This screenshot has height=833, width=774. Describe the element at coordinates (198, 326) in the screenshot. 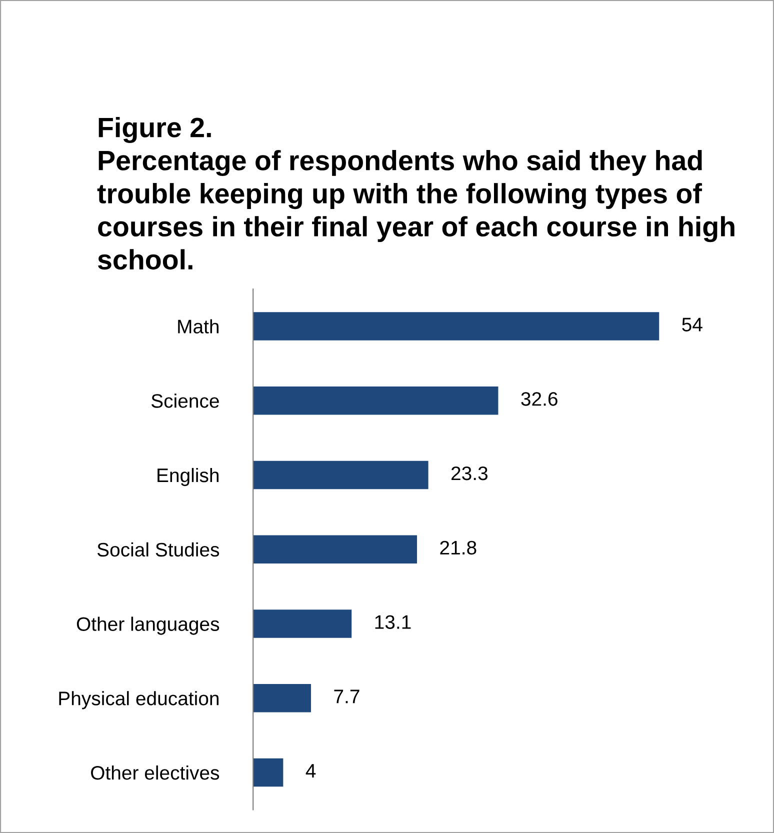

I see `y-tick-label: Math` at that location.